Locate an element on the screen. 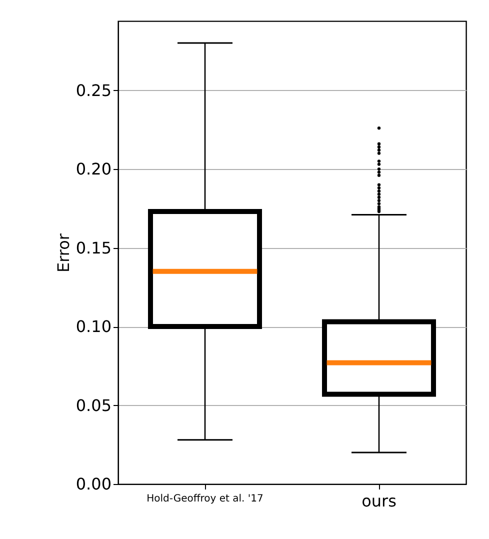 The width and height of the screenshot is (489, 539). x-tick-label: ours is located at coordinates (379, 501).